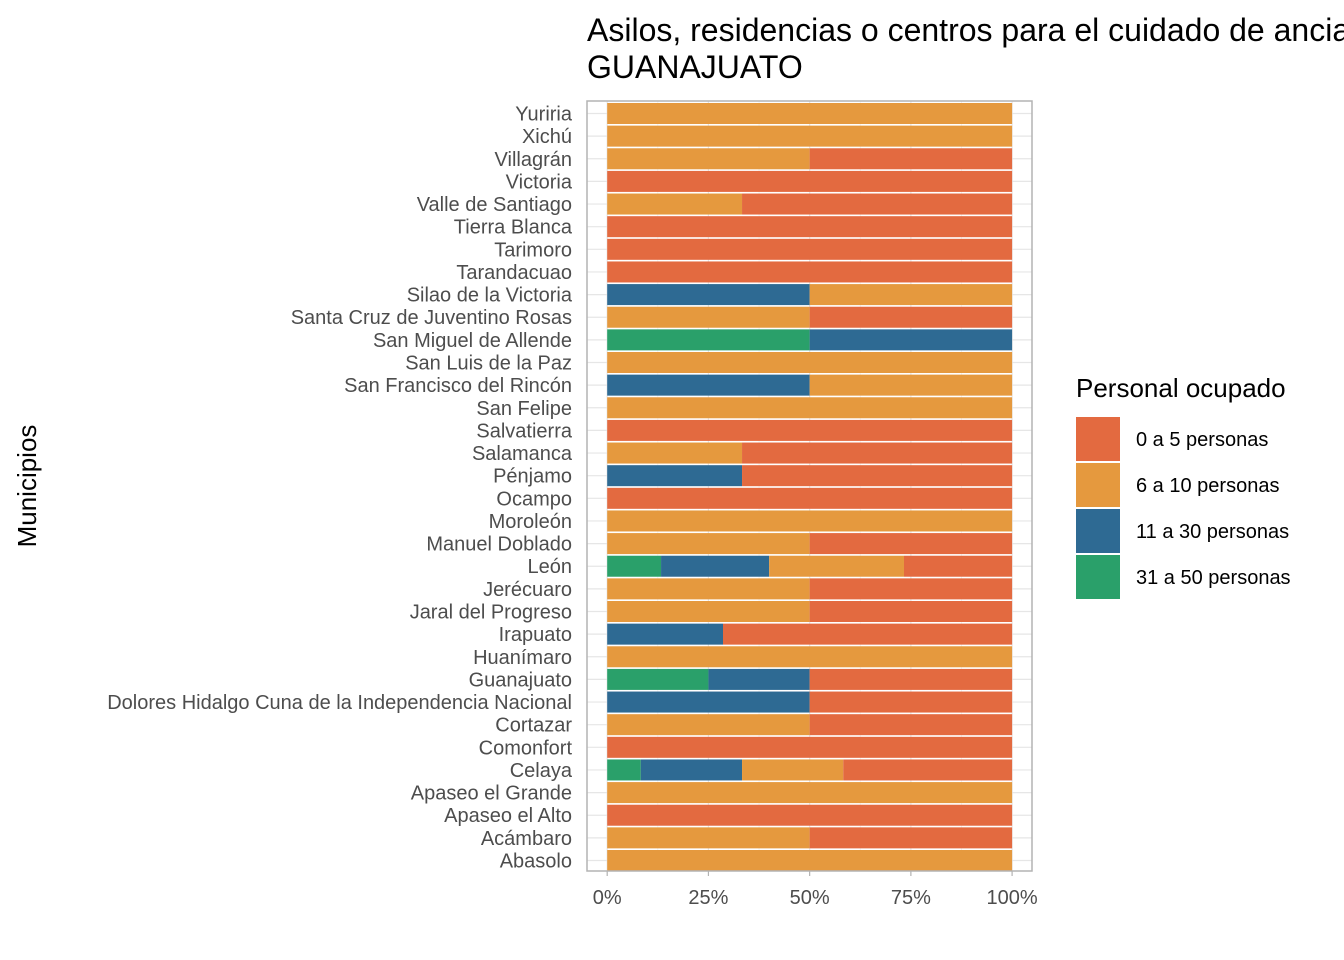 The width and height of the screenshot is (1344, 960). I want to click on category-label: Abasolo, so click(536, 862).